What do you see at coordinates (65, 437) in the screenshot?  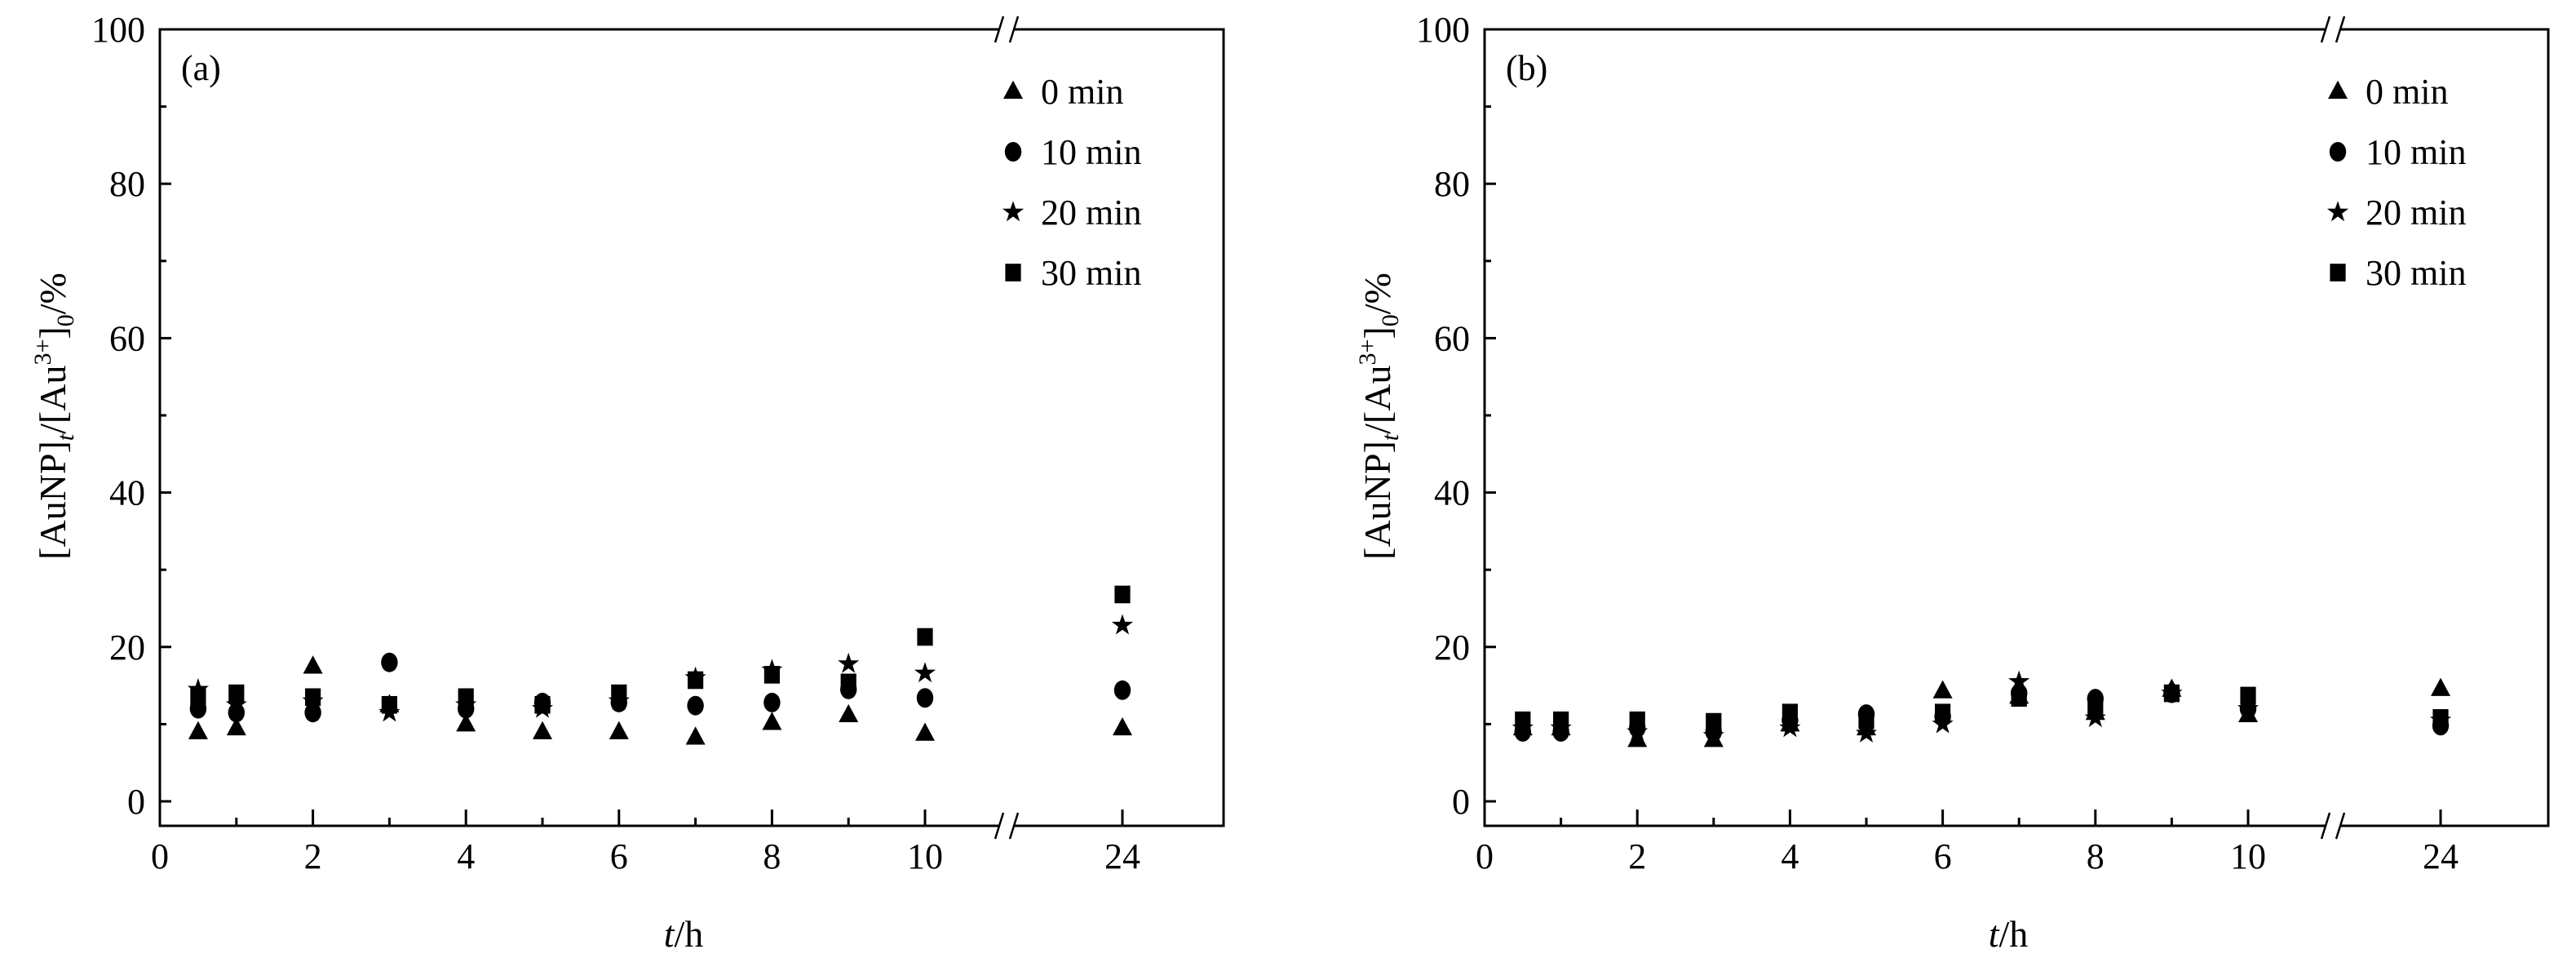 I see `y-axis-label-sub1: t` at bounding box center [65, 437].